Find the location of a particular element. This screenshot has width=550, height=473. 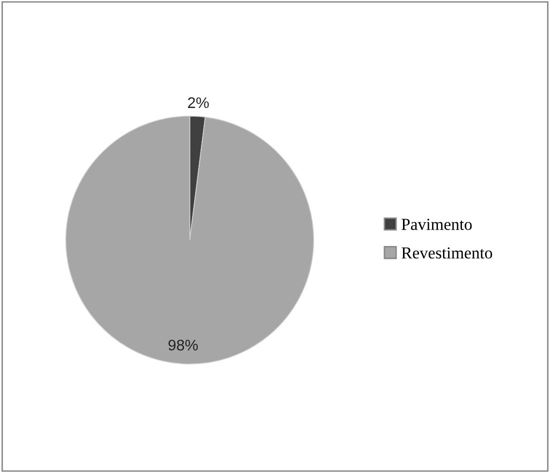

data-label: 98% is located at coordinates (183, 345).